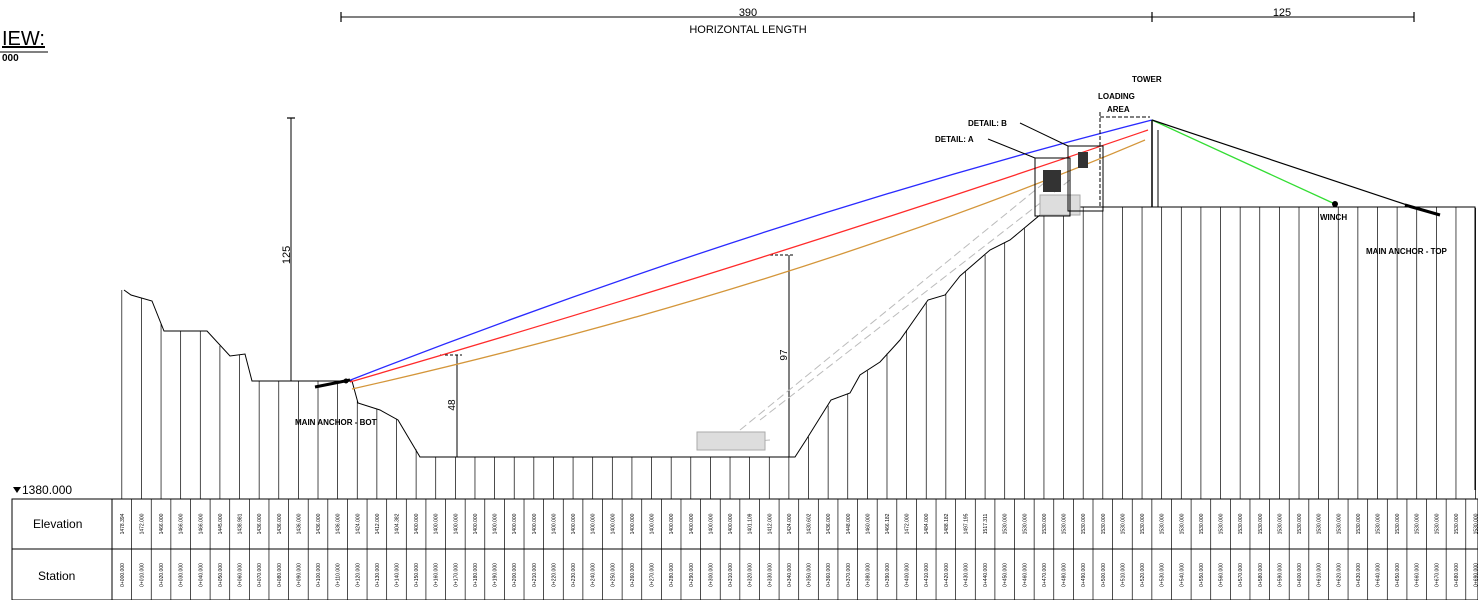 The height and width of the screenshot is (600, 1478). I want to click on height-left-value: 48, so click(452, 405).